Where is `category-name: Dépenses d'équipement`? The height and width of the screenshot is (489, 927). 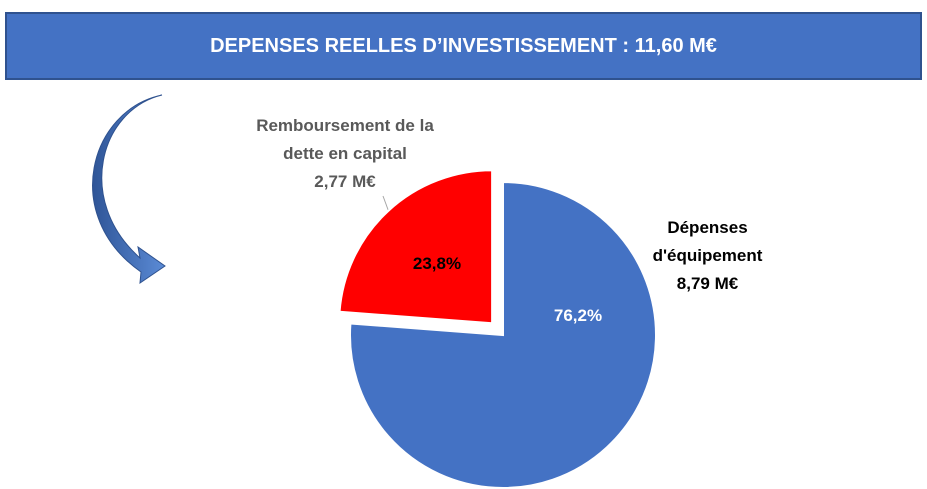
category-name: Dépenses d'équipement is located at coordinates (707, 241).